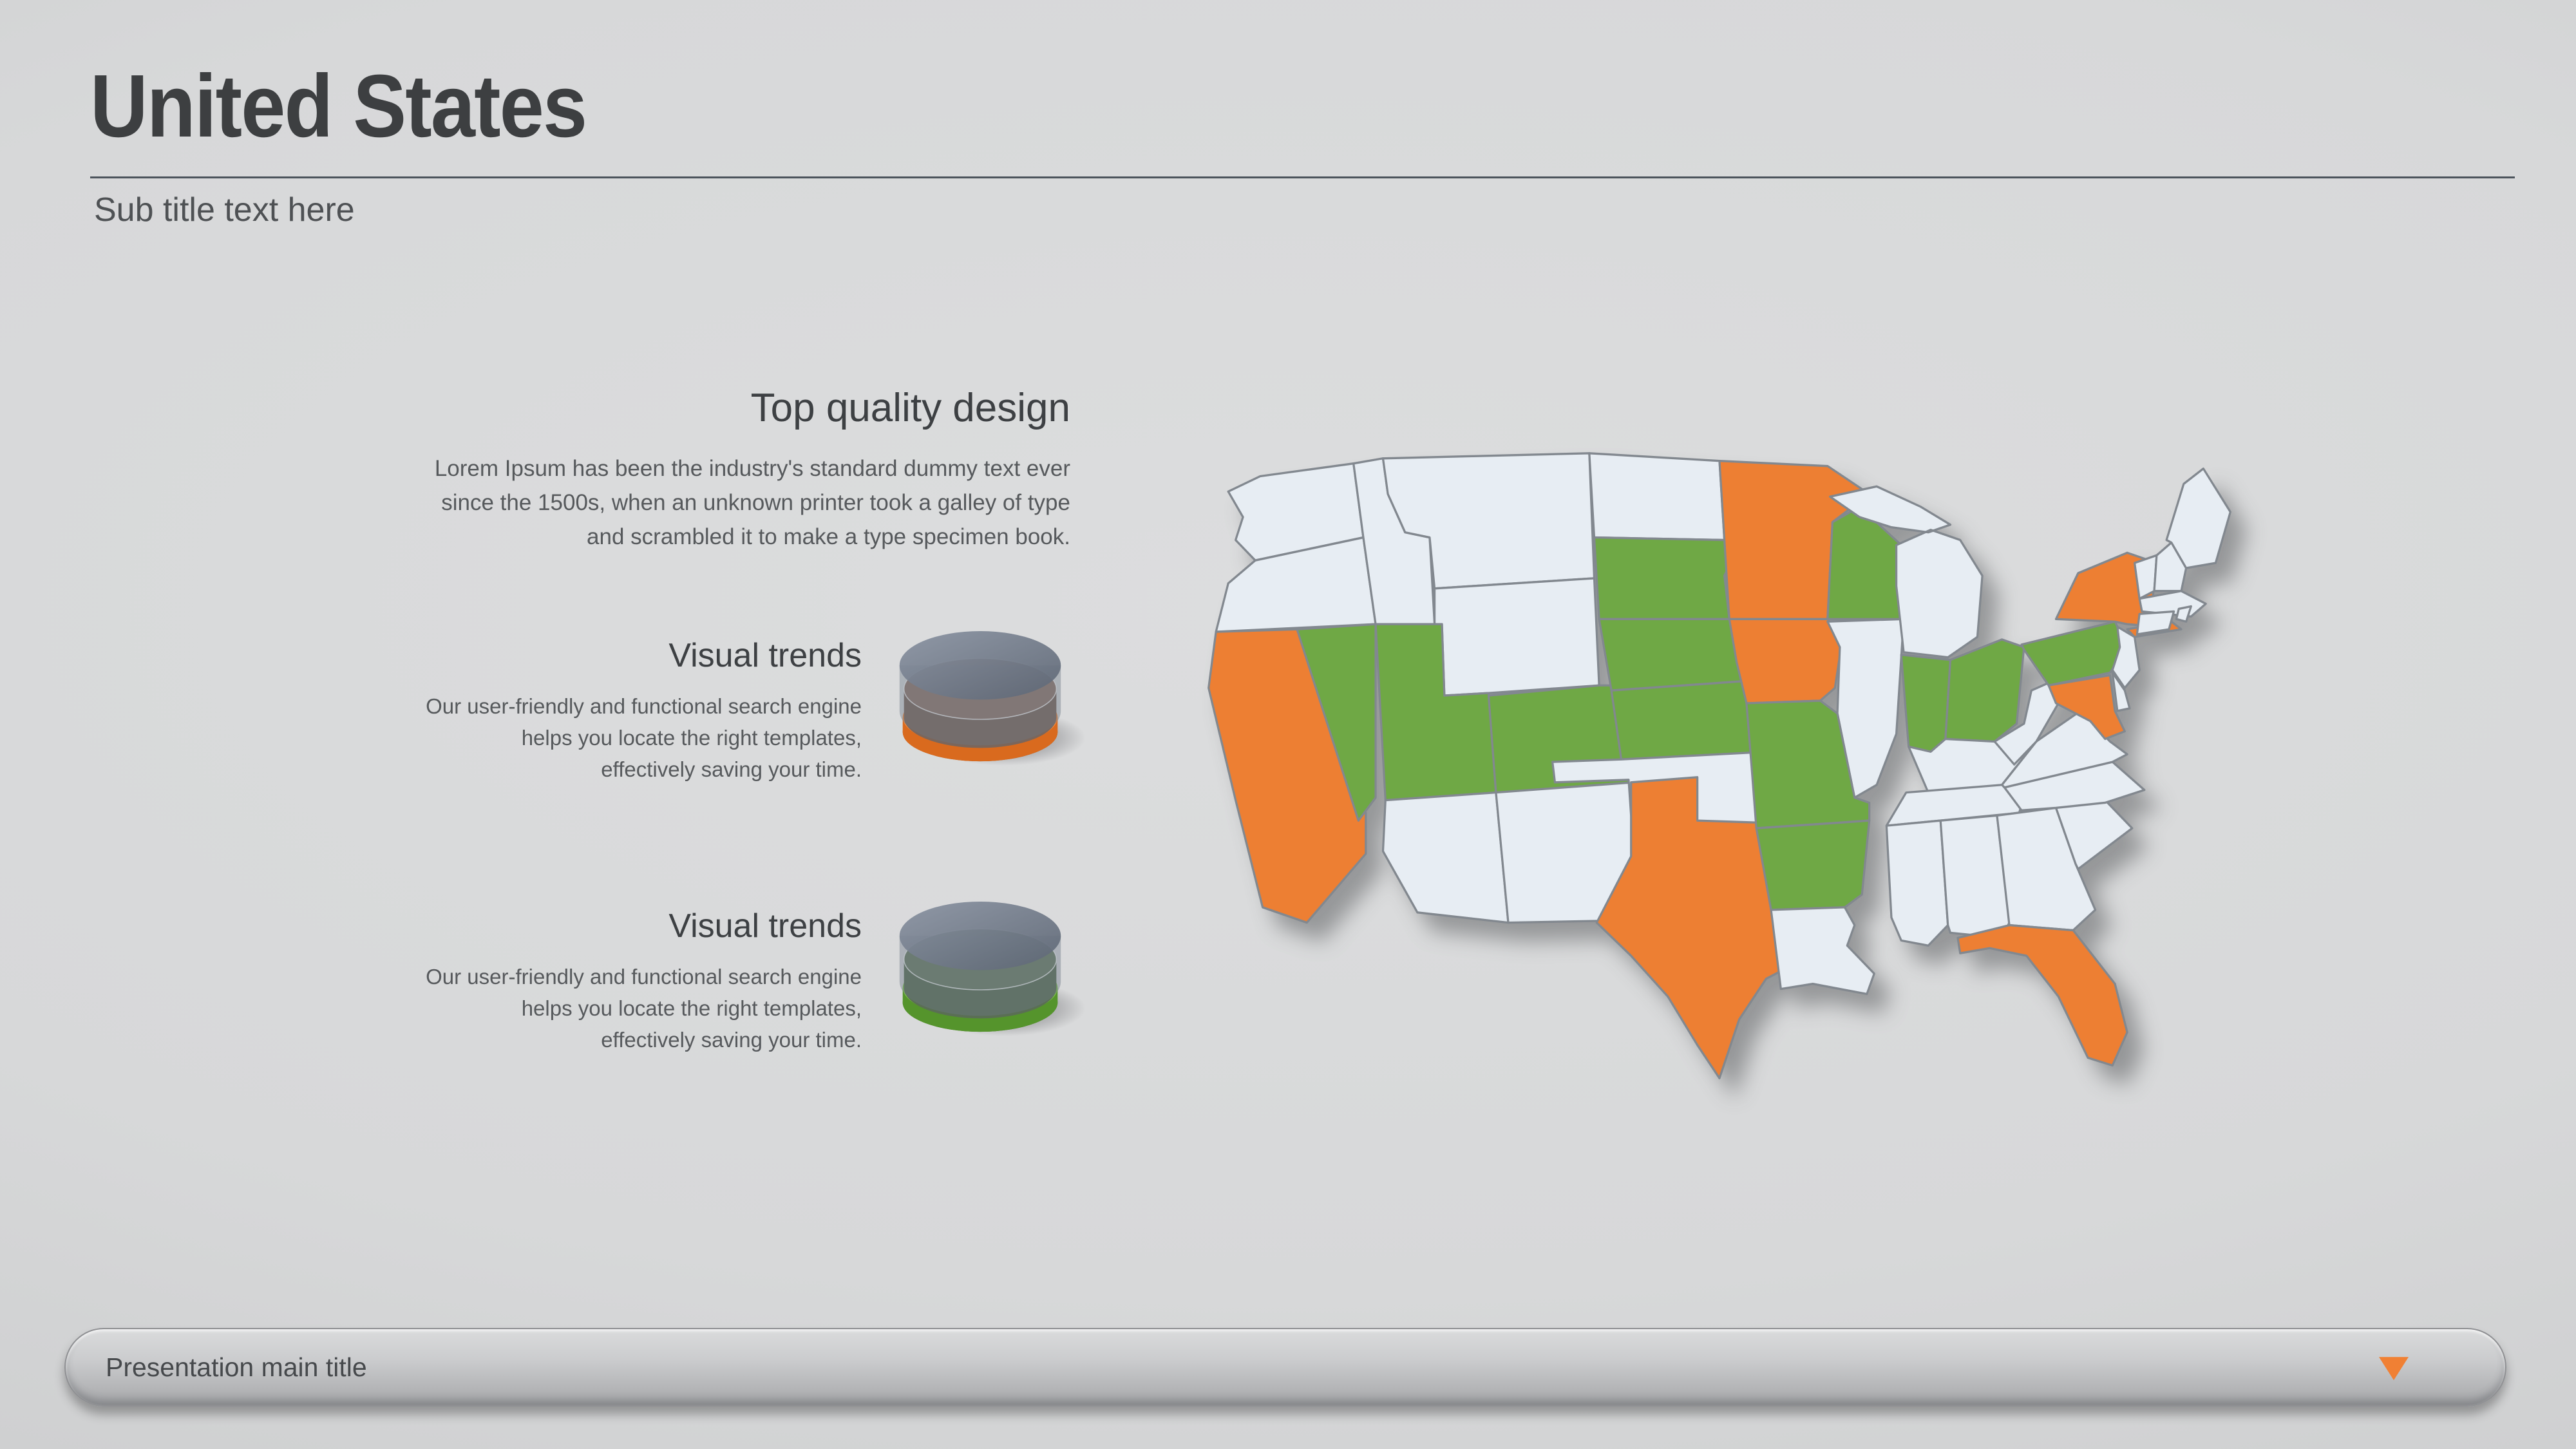 This screenshot has height=1449, width=2576. I want to click on state-fl, so click(2042, 995).